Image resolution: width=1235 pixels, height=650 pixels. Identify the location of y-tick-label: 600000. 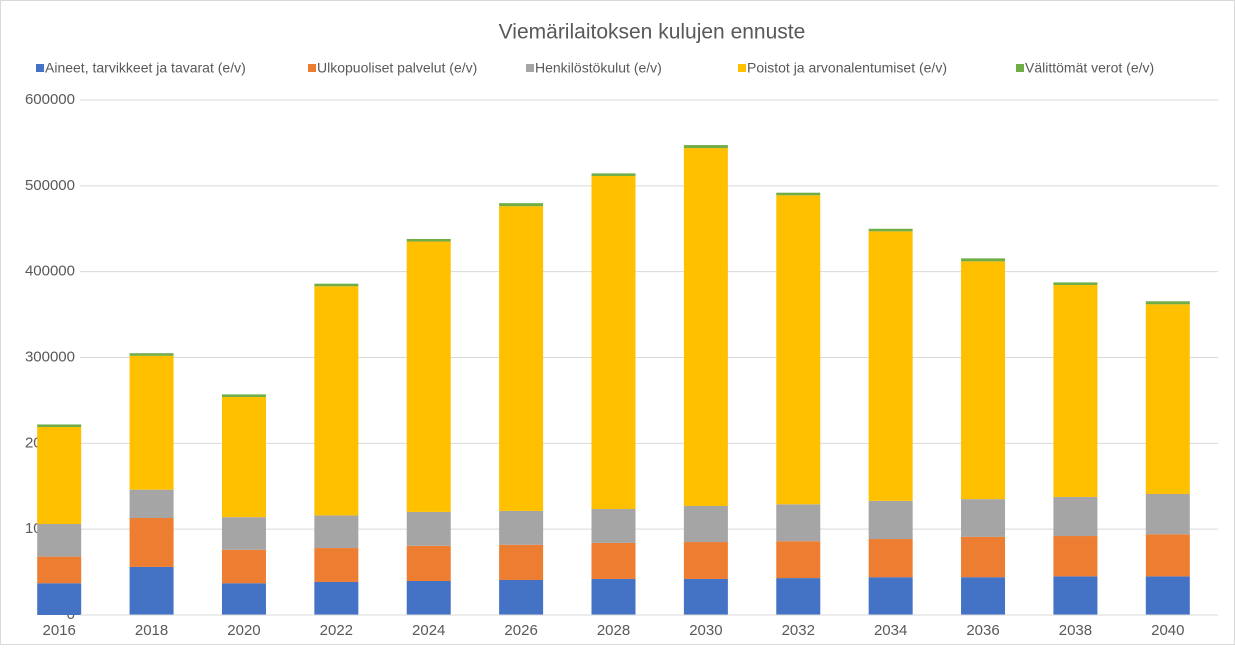
(50, 99).